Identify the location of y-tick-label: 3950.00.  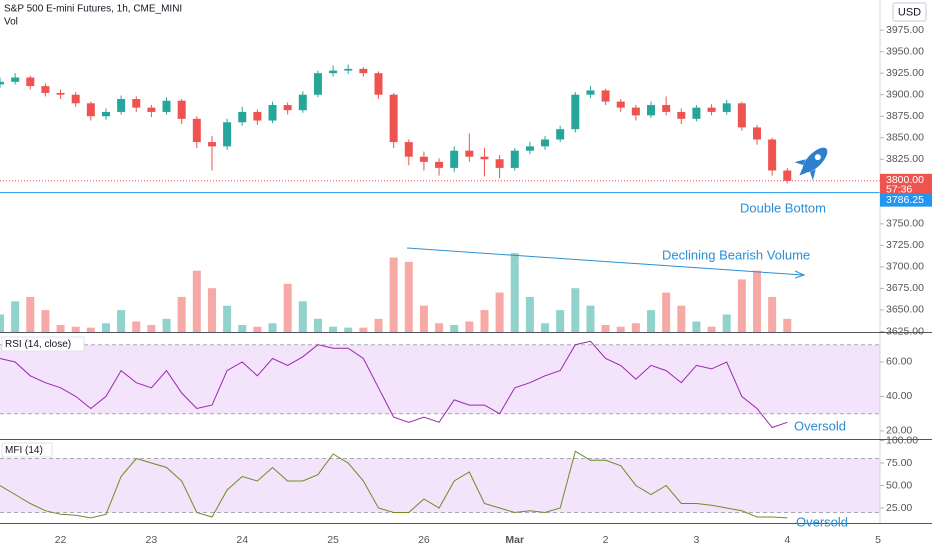
(905, 51).